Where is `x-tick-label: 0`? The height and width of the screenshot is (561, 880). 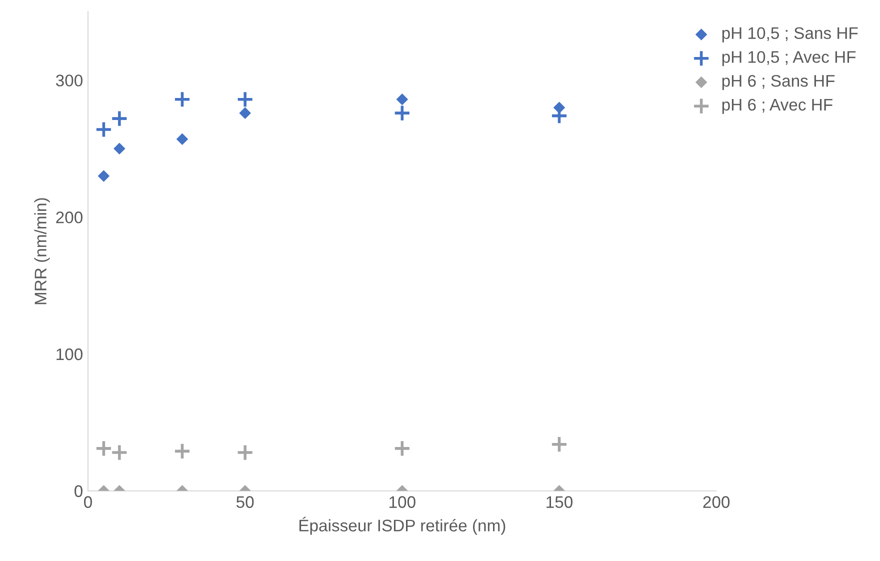 x-tick-label: 0 is located at coordinates (88, 502).